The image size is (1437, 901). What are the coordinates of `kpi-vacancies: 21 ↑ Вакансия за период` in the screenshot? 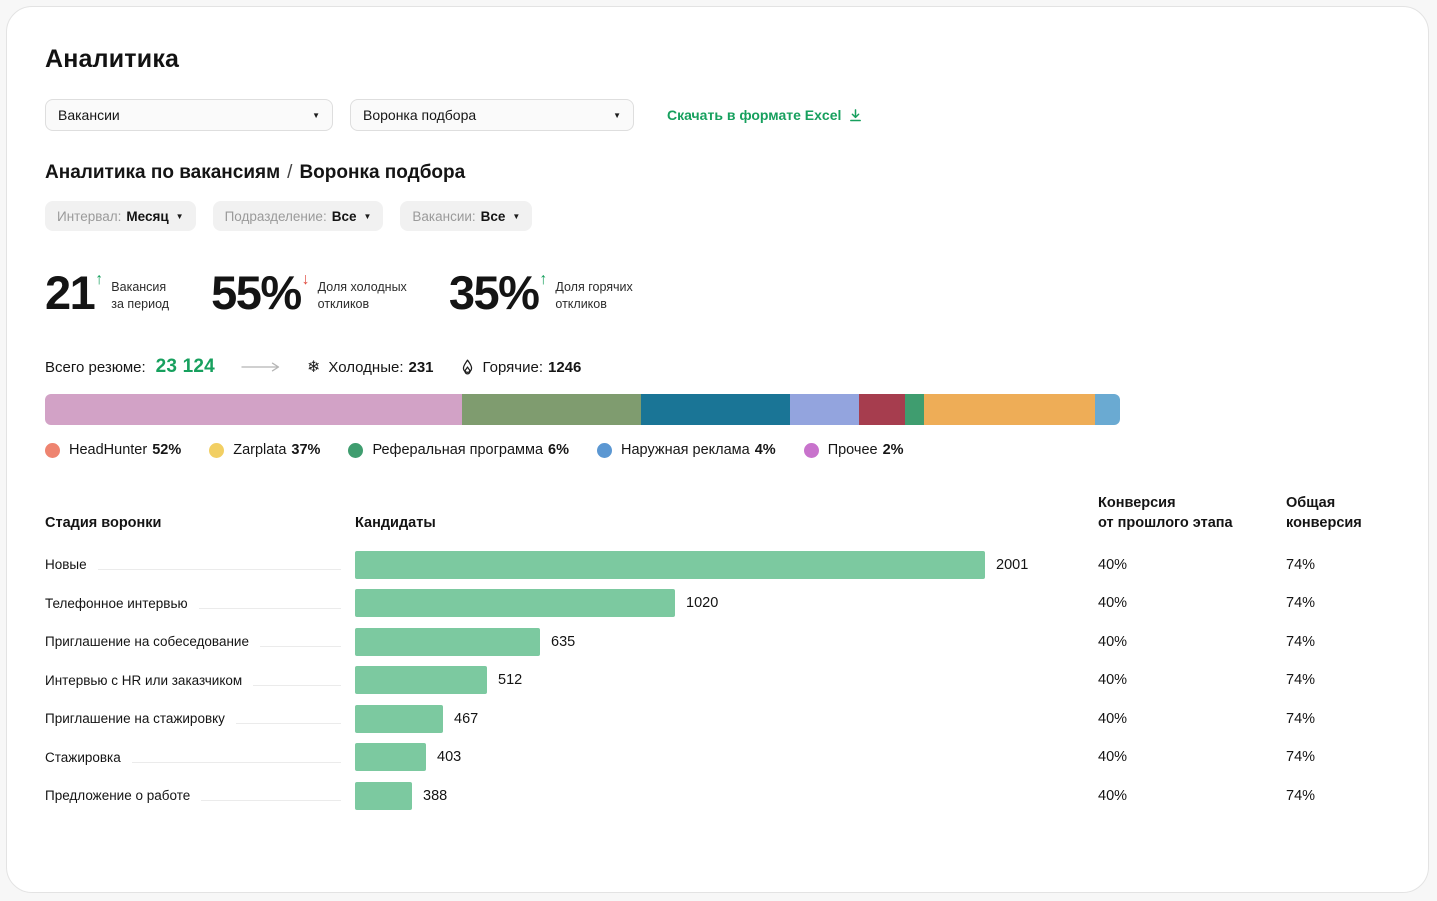 It's located at (107, 292).